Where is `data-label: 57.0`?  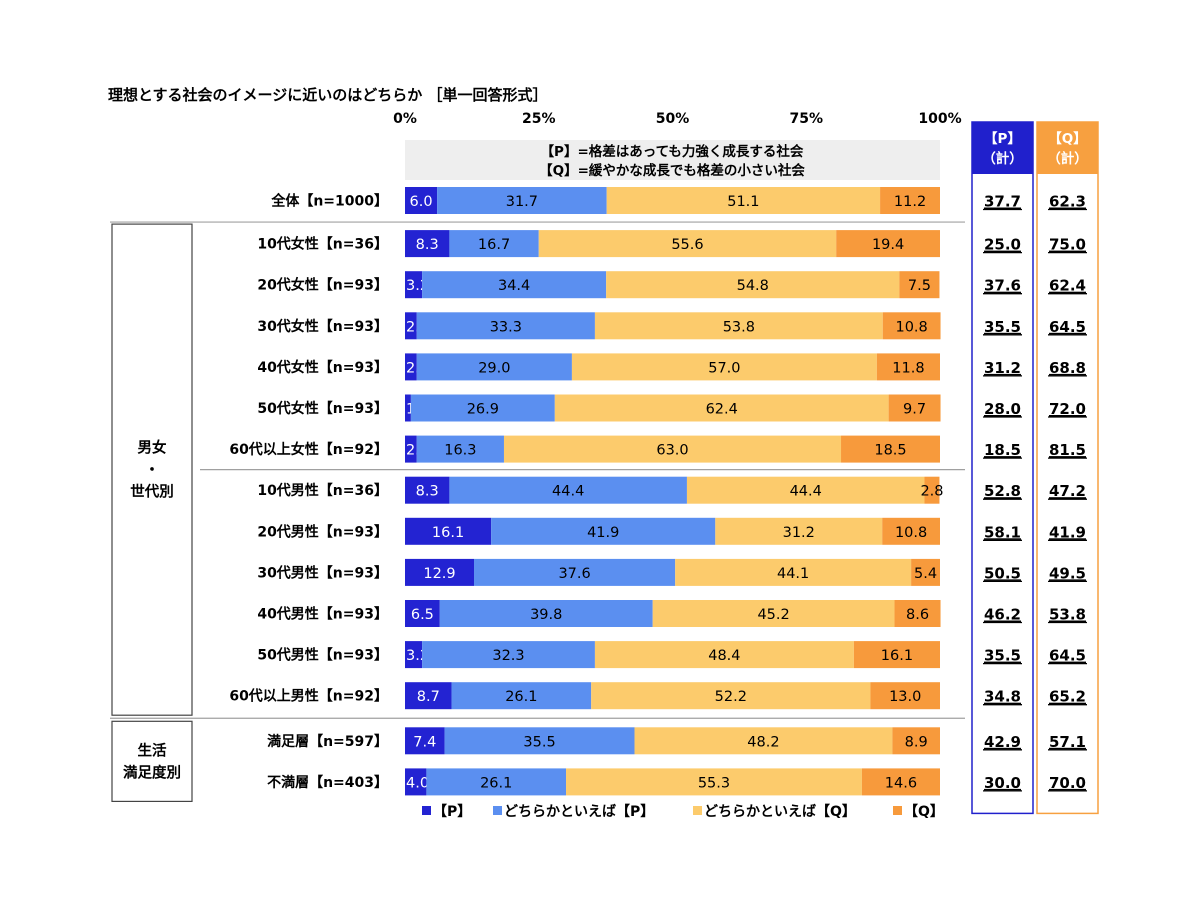
data-label: 57.0 is located at coordinates (724, 368).